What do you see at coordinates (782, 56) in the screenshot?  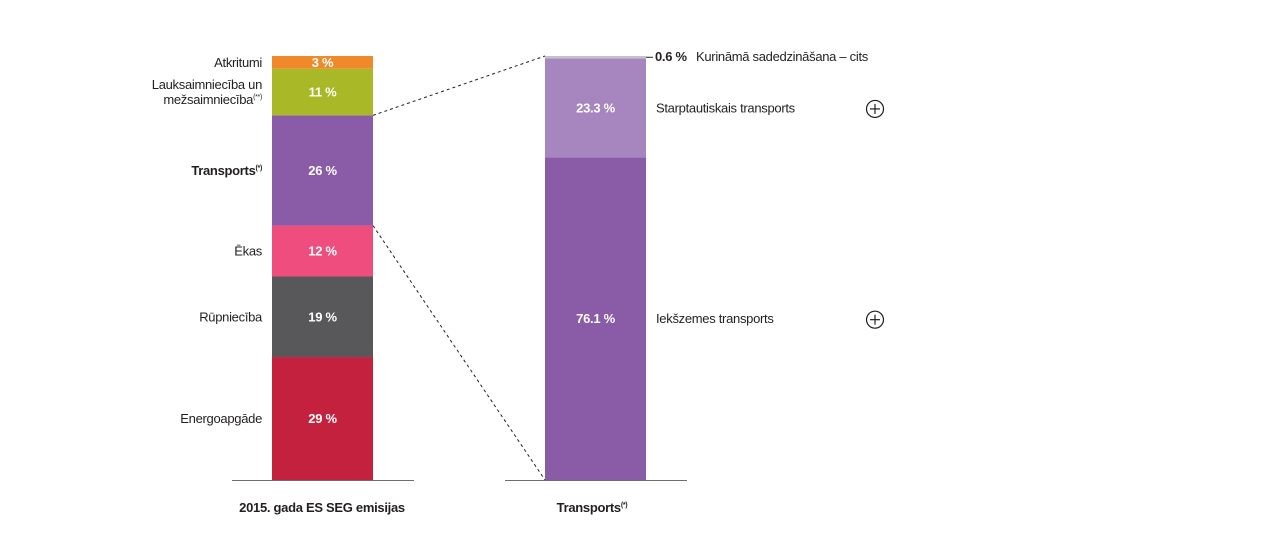 I see `series-label-fuel: Kurināmā sadedzināšana – cits` at bounding box center [782, 56].